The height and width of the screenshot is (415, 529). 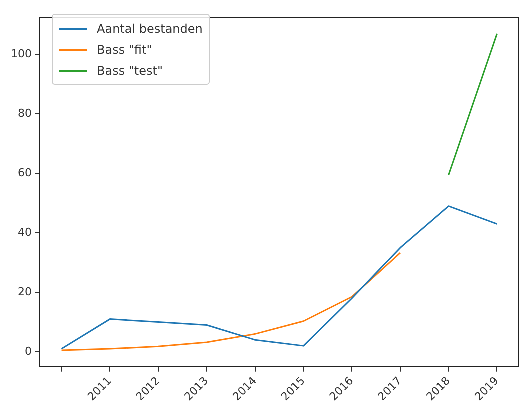 I want to click on y-tick-label: 100, so click(x=21, y=54).